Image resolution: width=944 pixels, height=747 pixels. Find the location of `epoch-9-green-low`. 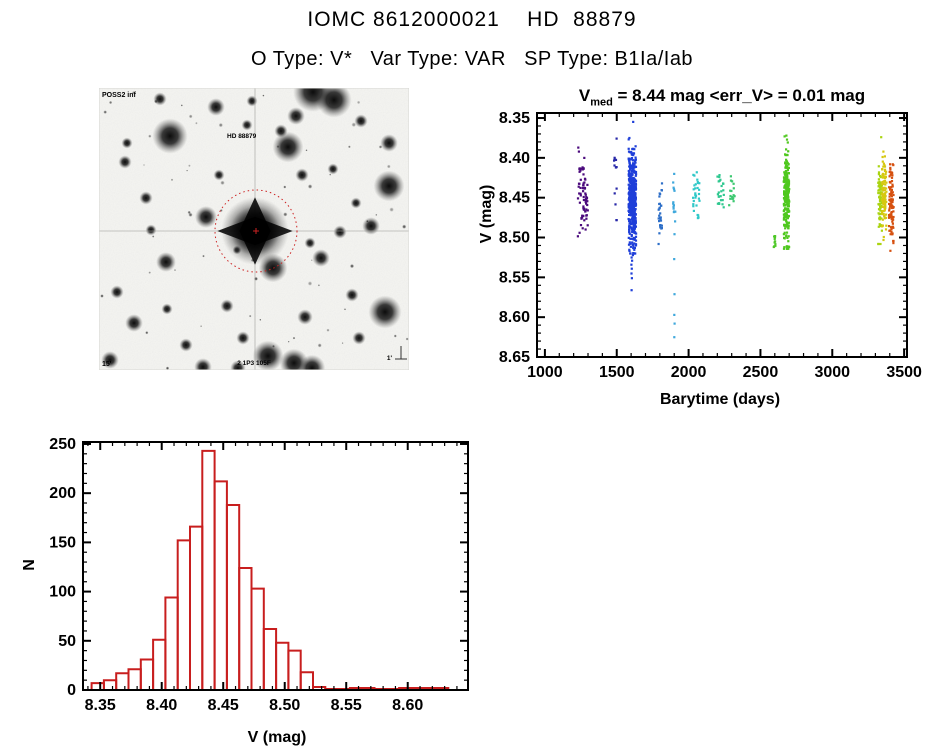

epoch-9-green-low is located at coordinates (774, 242).